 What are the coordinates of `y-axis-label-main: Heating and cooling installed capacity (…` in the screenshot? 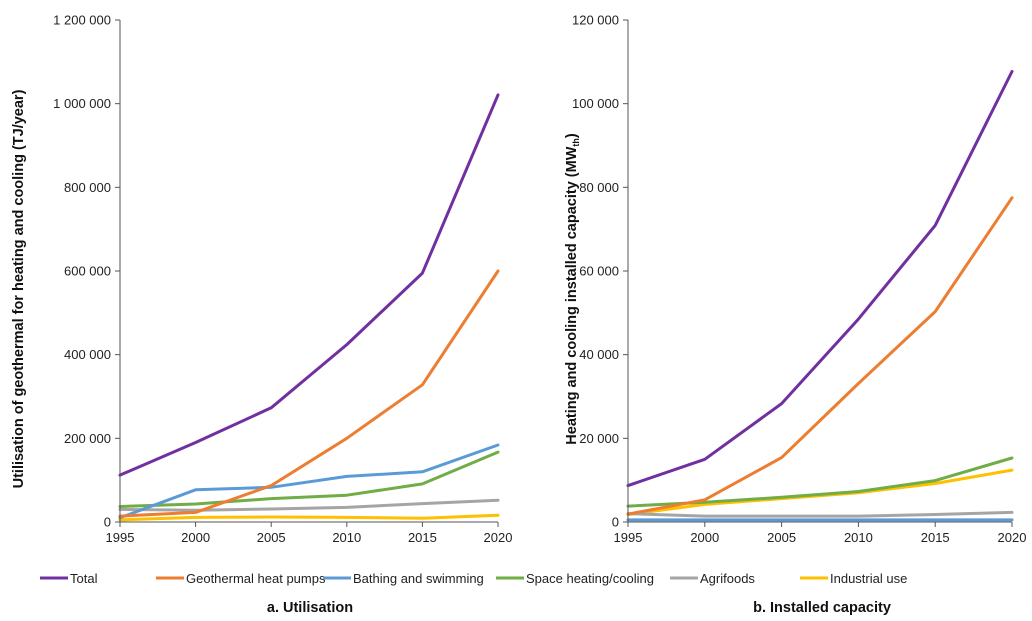 It's located at (572, 295).